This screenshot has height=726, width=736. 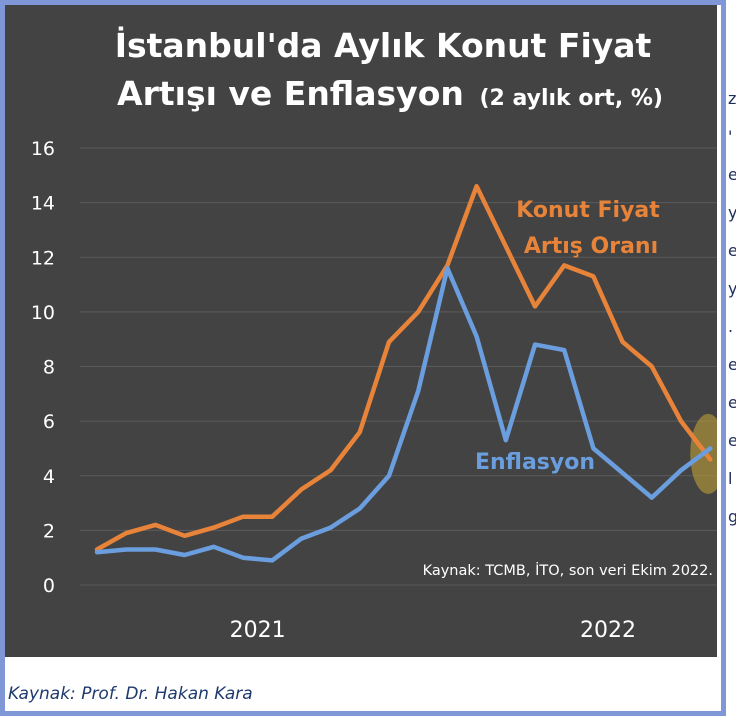 I want to click on y-tick-label: 8, so click(x=49, y=368).